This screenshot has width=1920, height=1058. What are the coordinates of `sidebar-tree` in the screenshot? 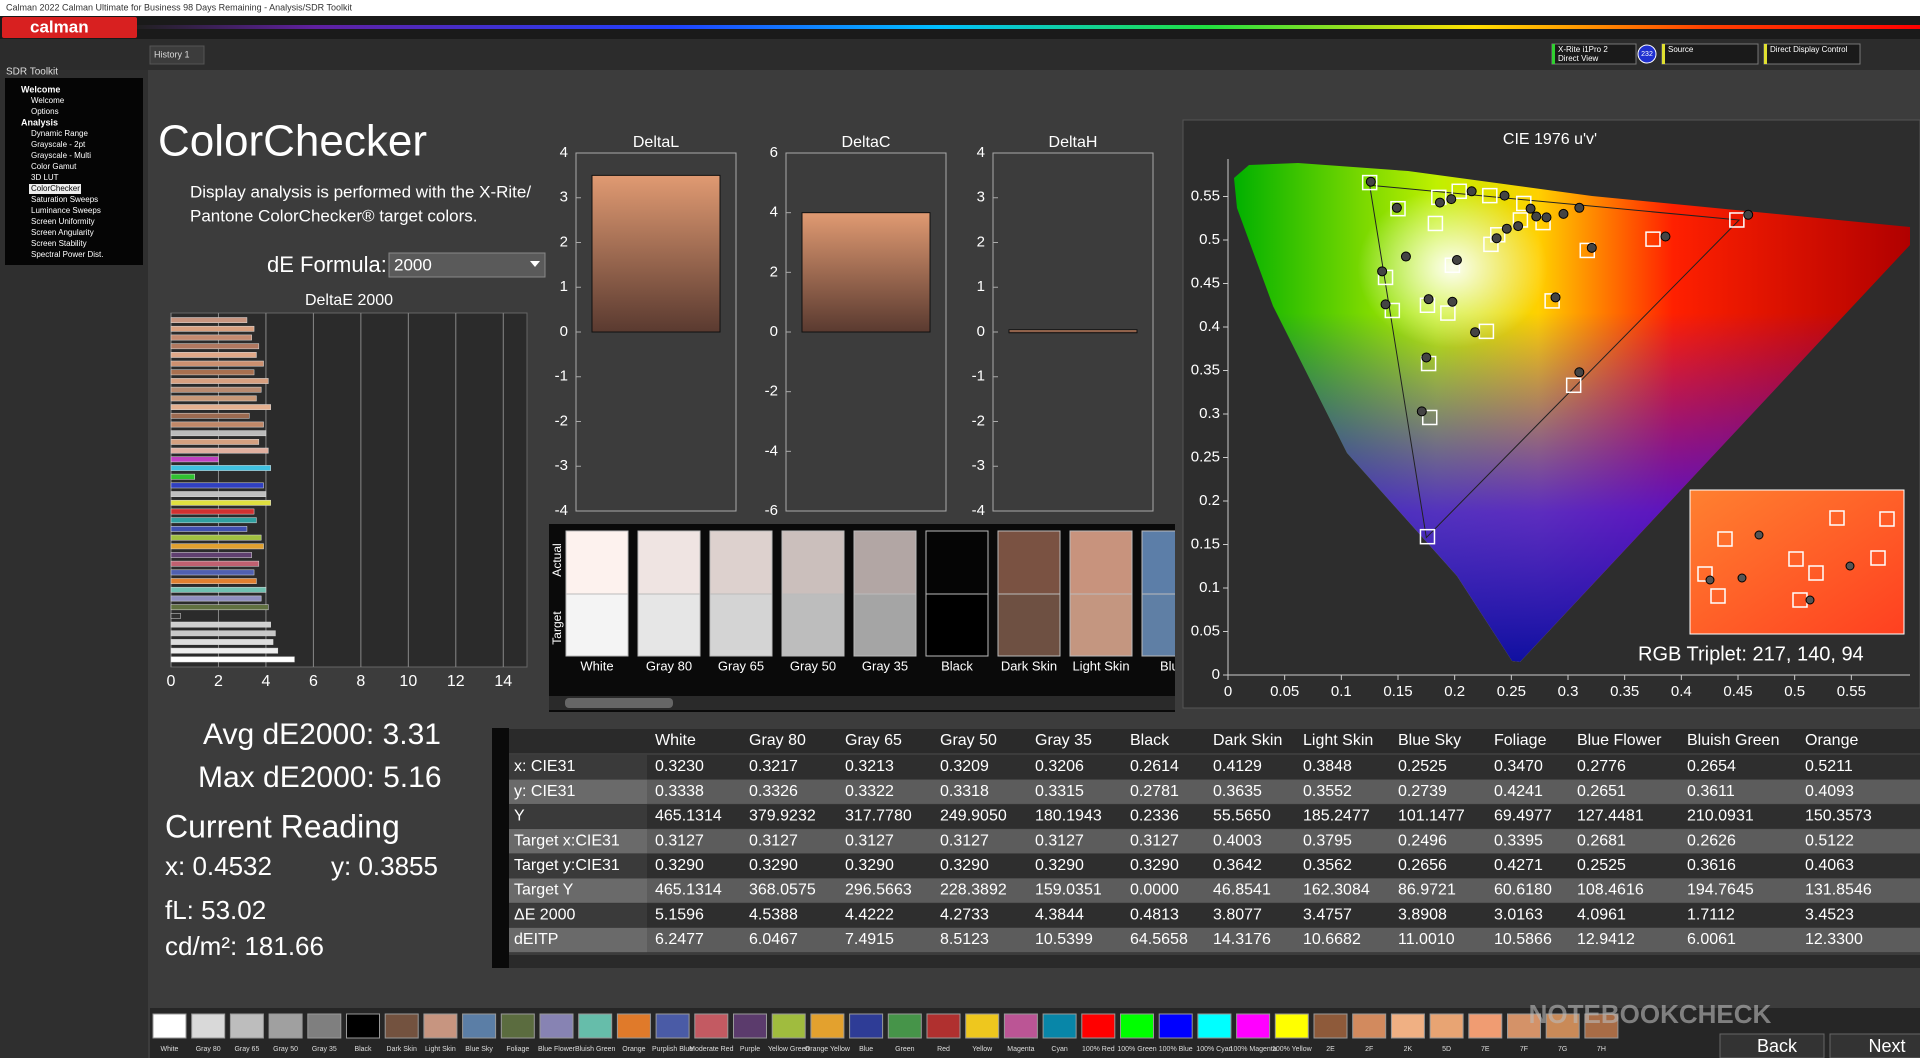 It's located at (74, 171).